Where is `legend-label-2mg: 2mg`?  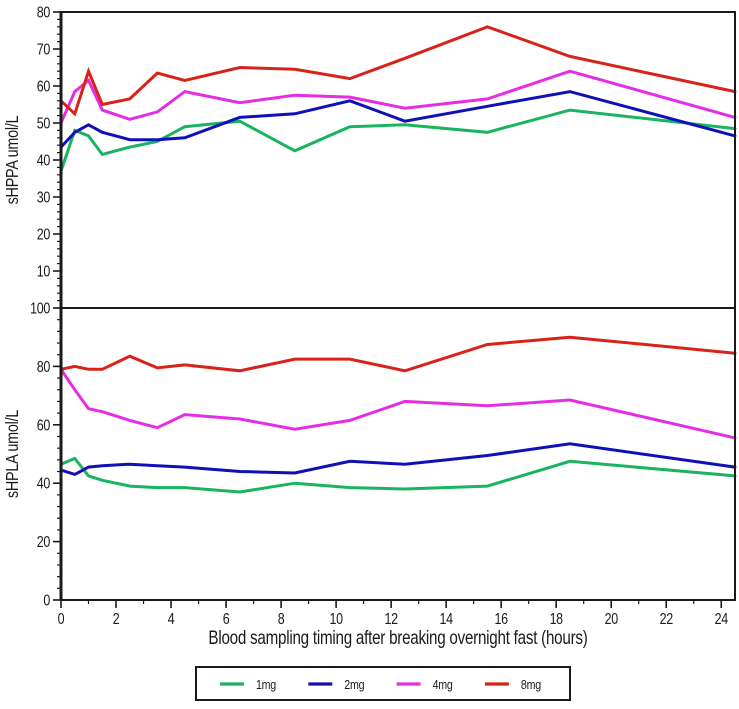
legend-label-2mg: 2mg is located at coordinates (354, 684).